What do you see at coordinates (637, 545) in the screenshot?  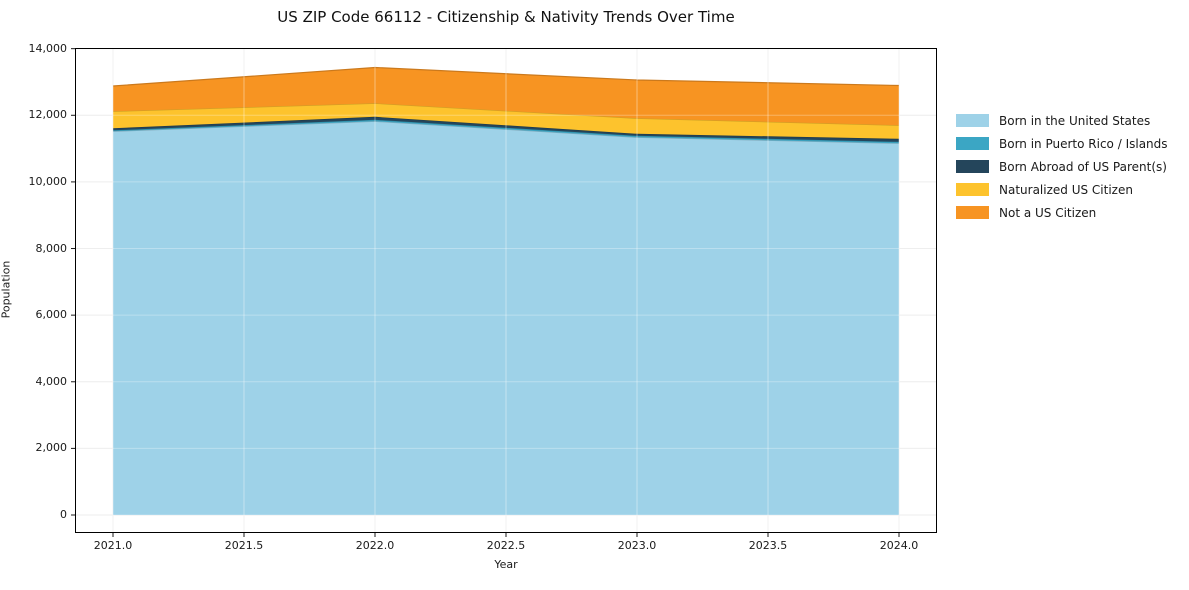 I see `x-tick-label: 2023.0` at bounding box center [637, 545].